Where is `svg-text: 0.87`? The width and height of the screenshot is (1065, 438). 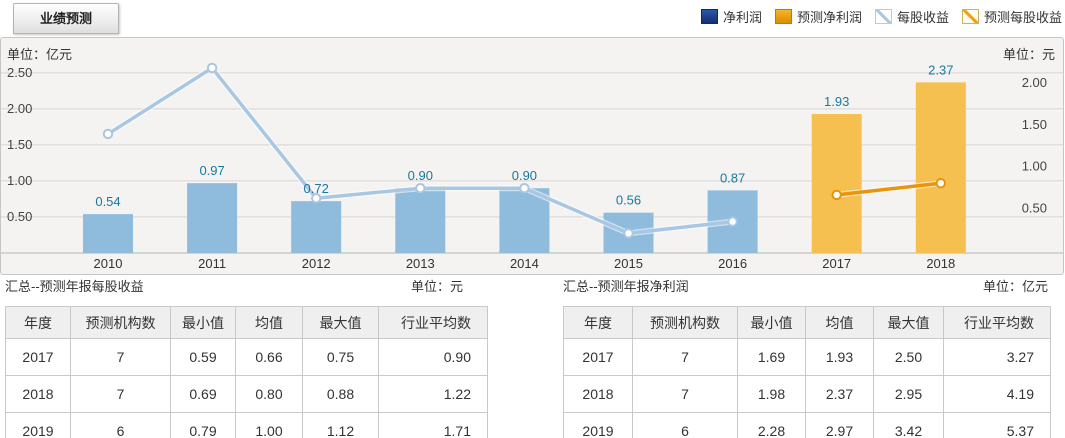
svg-text: 0.87 is located at coordinates (732, 177).